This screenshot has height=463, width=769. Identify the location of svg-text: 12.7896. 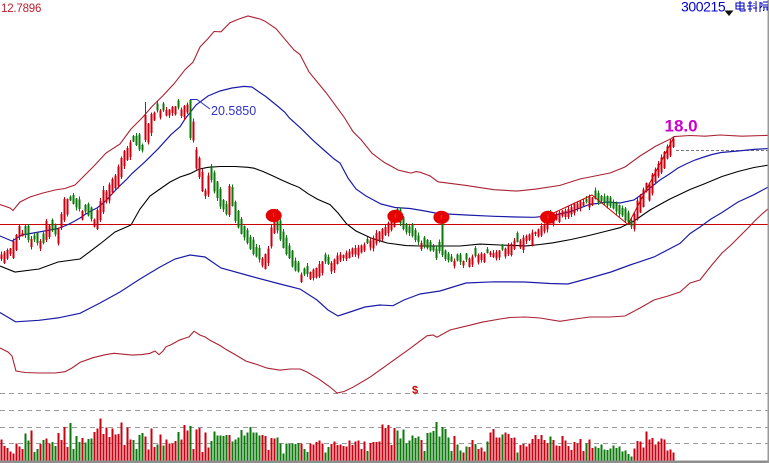
(21, 9).